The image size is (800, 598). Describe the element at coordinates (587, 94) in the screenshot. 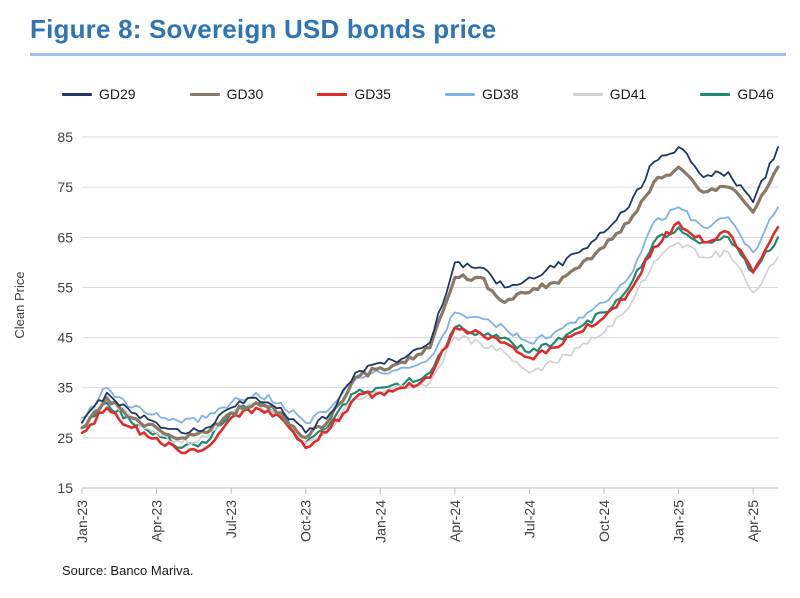

I see `legend-swatch-gd41` at that location.